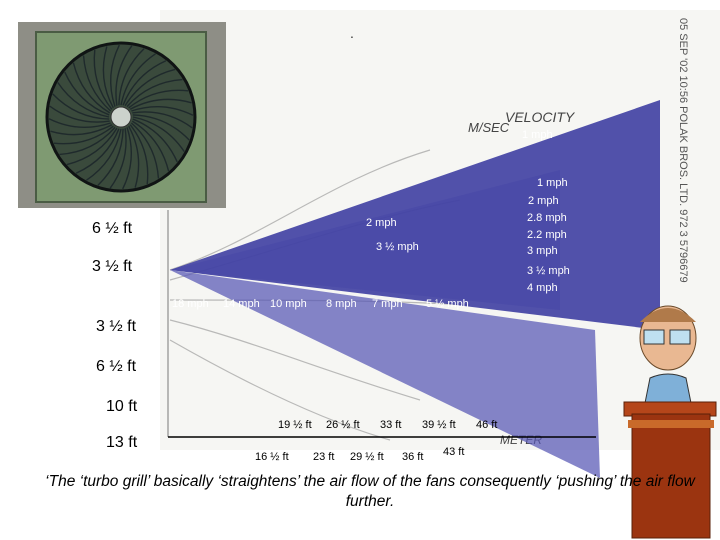 This screenshot has height=540, width=720. Describe the element at coordinates (122, 442) in the screenshot. I see `depth-label-4: 13 ft` at that location.